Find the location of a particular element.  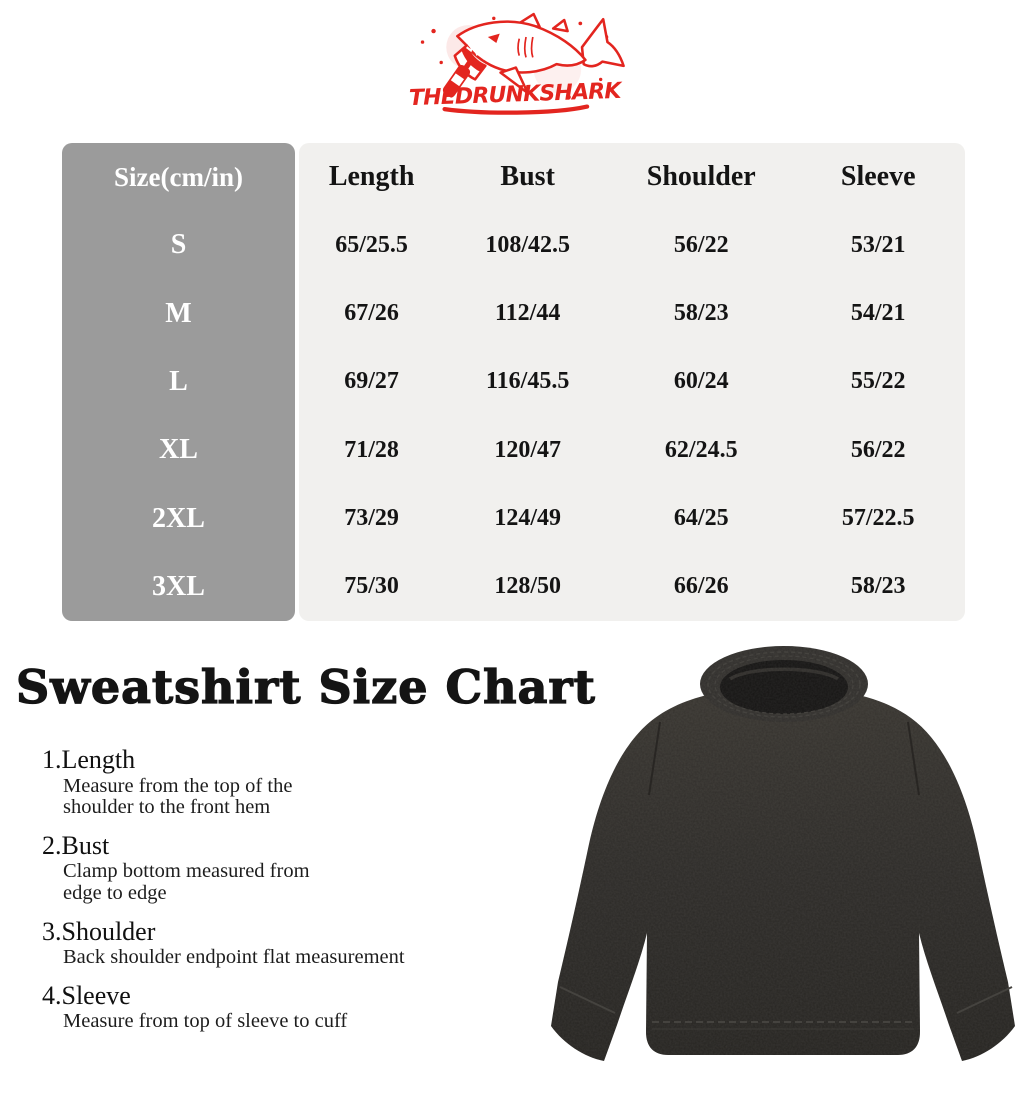

size-column-header: Size(cm/in) is located at coordinates (178, 176).